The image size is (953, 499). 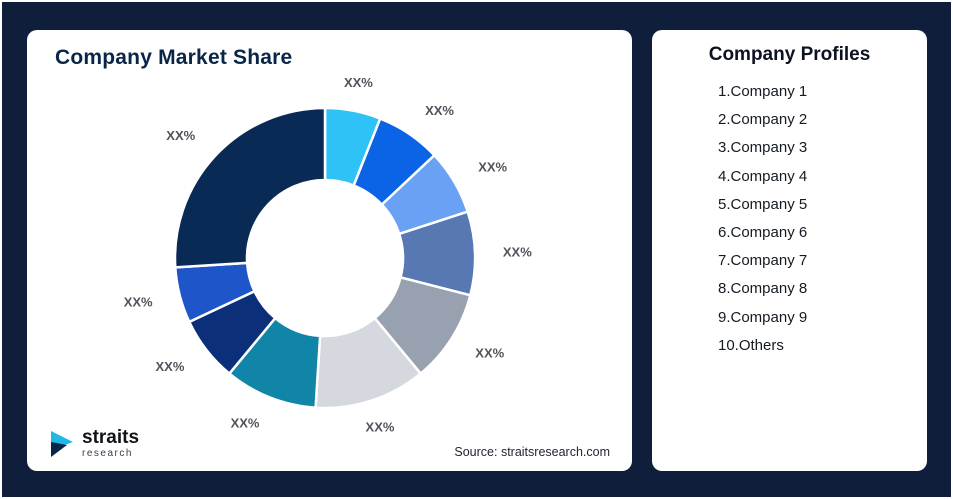 I want to click on profiles-title: Company Profiles, so click(x=789, y=54).